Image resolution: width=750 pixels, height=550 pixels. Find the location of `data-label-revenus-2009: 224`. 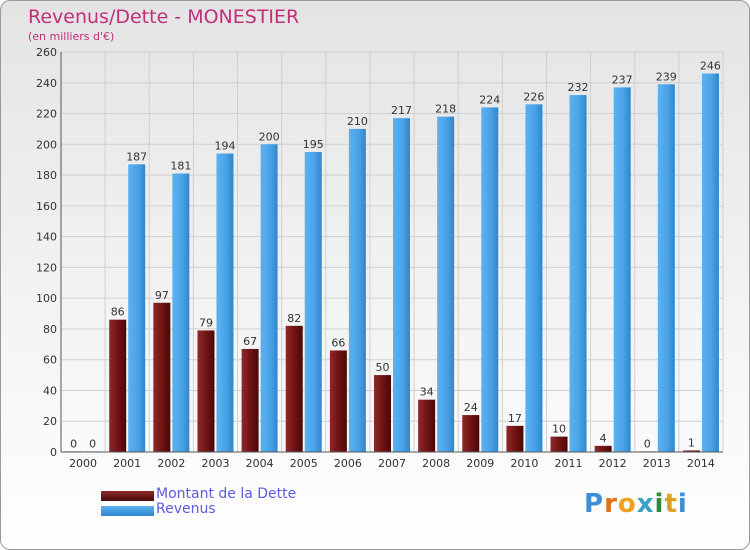

data-label-revenus-2009: 224 is located at coordinates (489, 99).